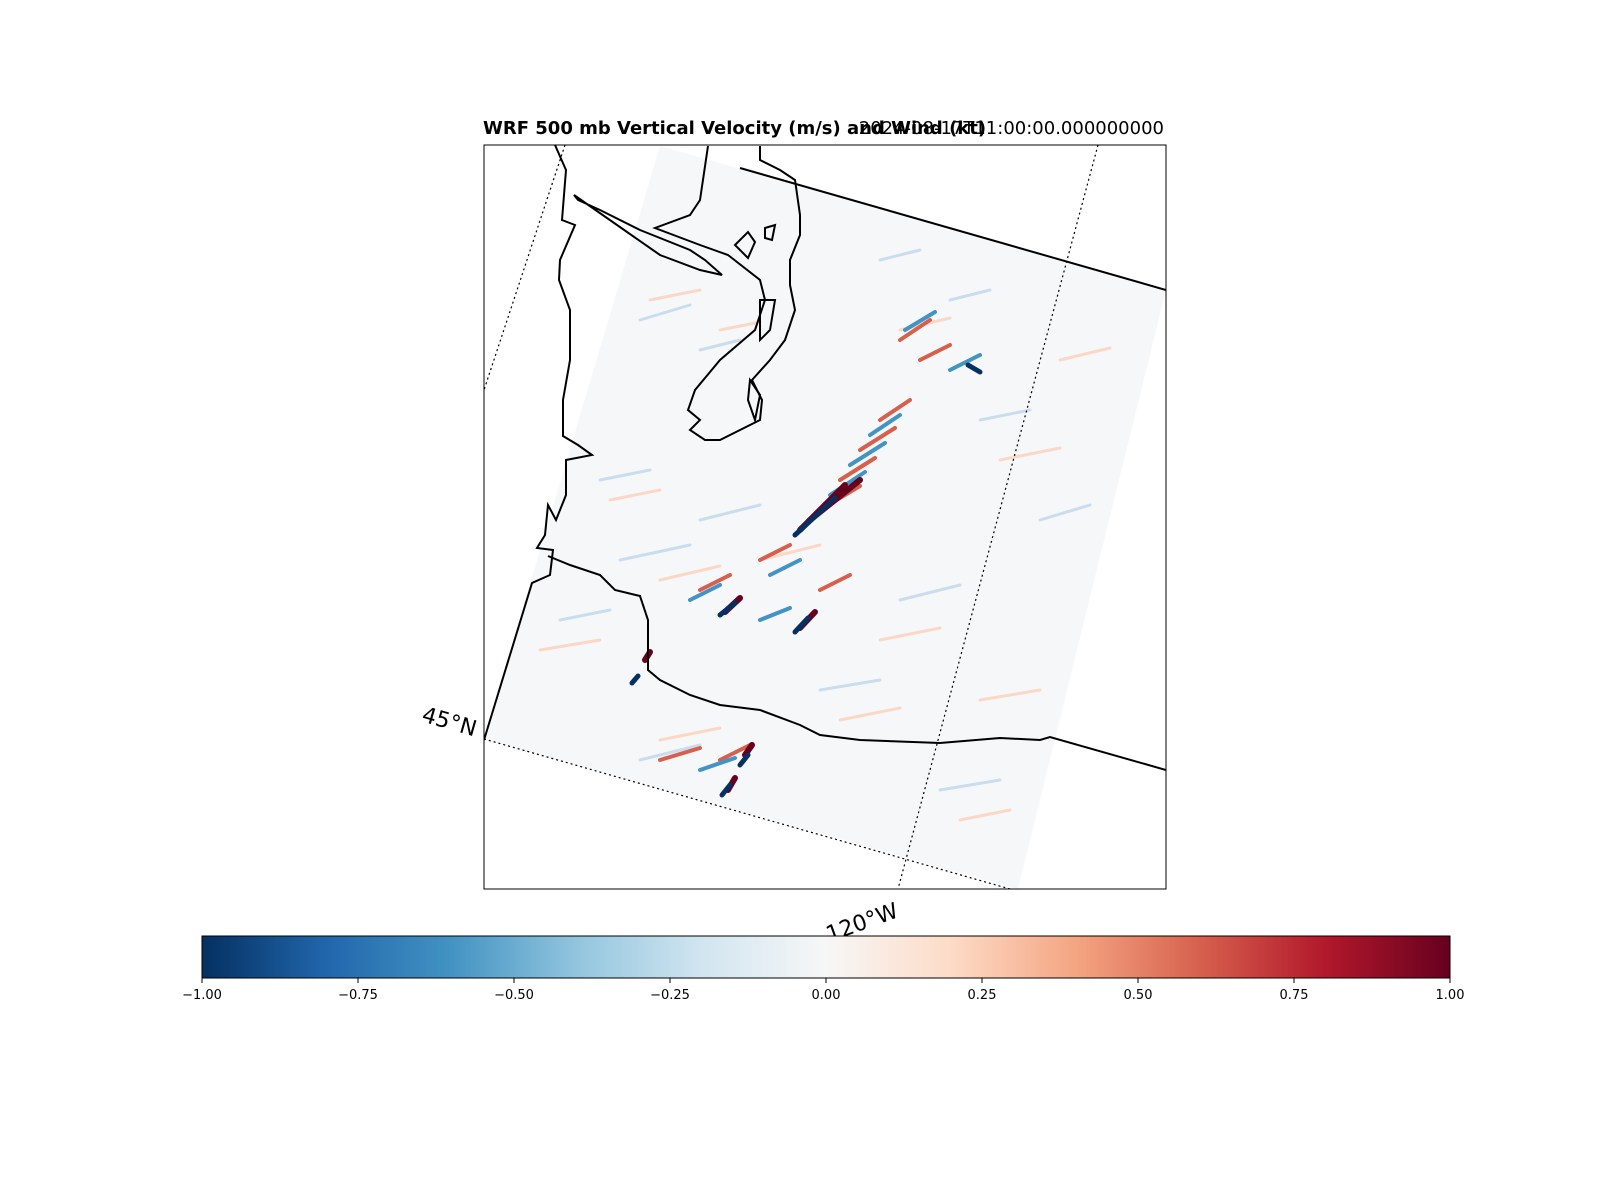 The image size is (1600, 1200). I want to click on puget-sound, so click(726, 293).